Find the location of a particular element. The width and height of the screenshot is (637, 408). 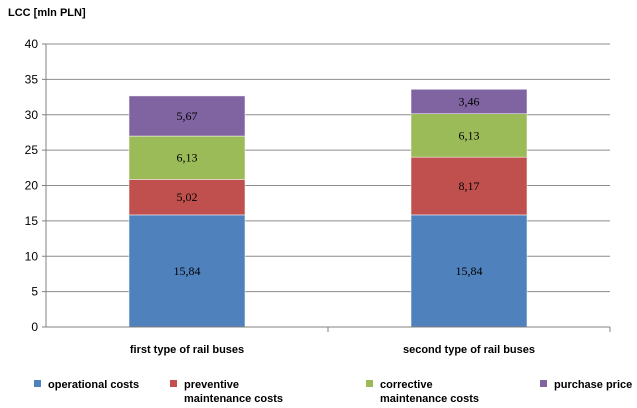

legend-label: preventive is located at coordinates (211, 385).